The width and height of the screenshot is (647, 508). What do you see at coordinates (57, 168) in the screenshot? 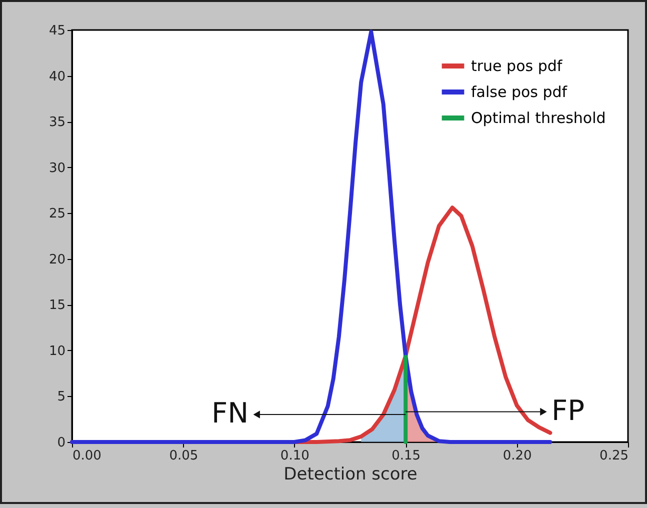
I see `y-tick-label: 30` at bounding box center [57, 168].